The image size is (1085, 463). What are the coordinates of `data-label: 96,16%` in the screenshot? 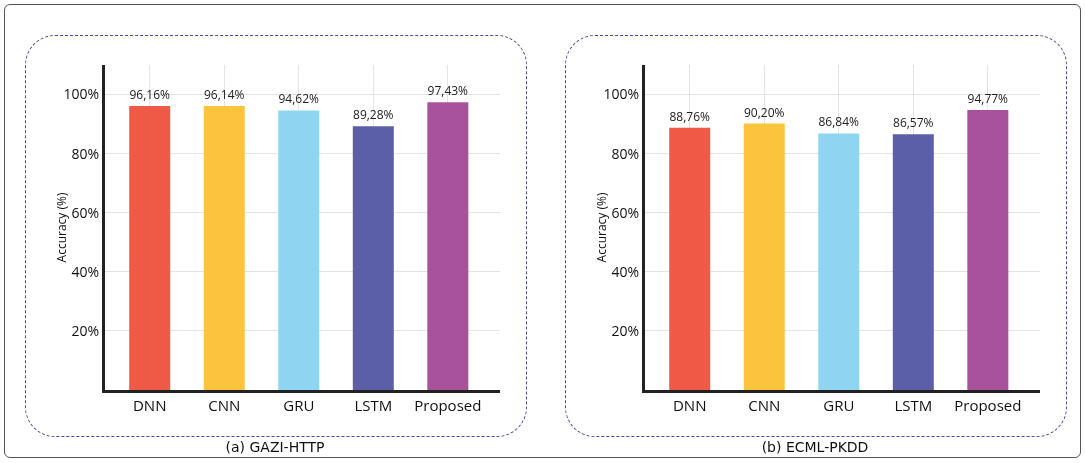 It's located at (149, 94).